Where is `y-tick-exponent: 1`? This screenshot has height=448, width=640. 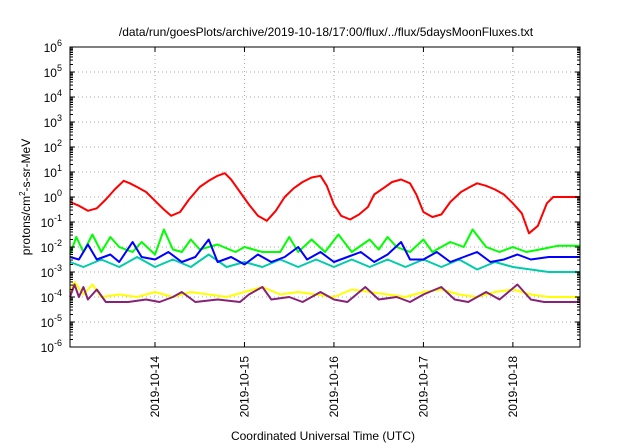 y-tick-exponent: 1 is located at coordinates (59, 168).